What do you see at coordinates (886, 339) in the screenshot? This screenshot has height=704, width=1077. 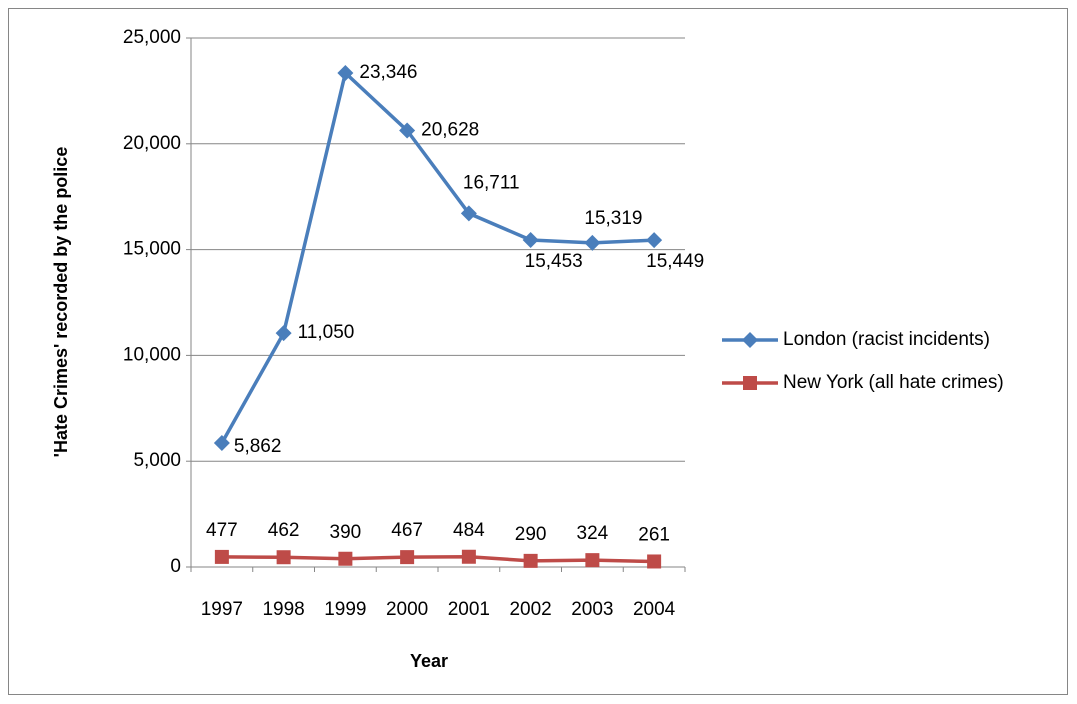 I see `legend-label: London (racist incidents)` at bounding box center [886, 339].